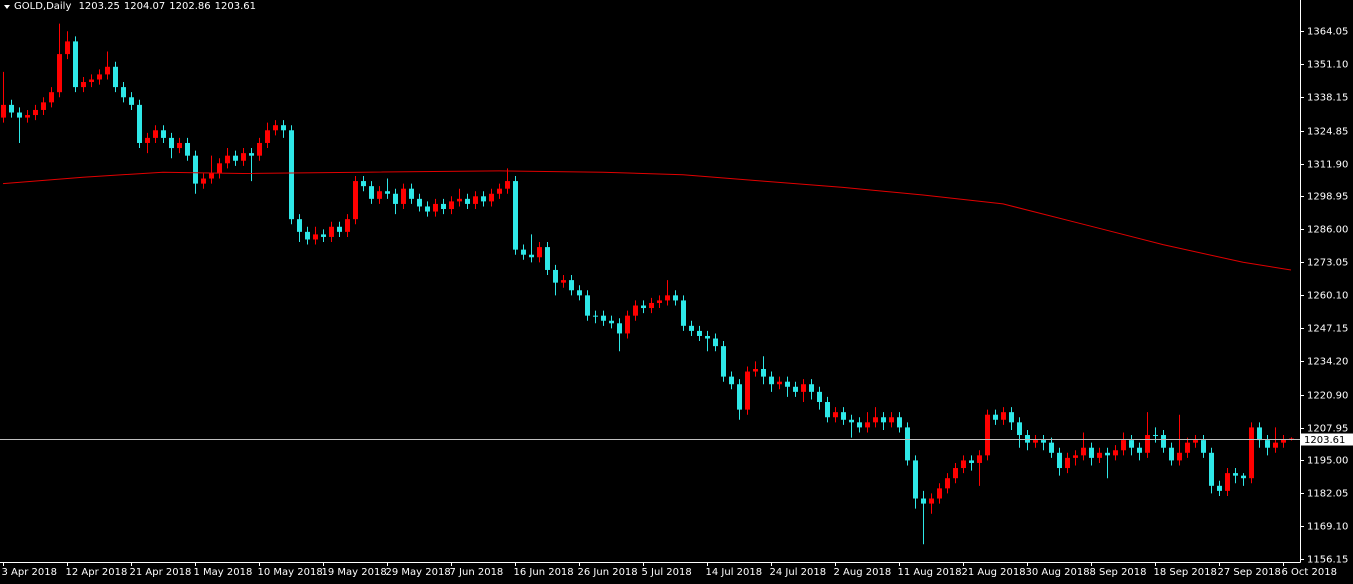 The width and height of the screenshot is (1353, 584). Describe the element at coordinates (1327, 461) in the screenshot. I see `y-tick-label: 1195.00` at that location.